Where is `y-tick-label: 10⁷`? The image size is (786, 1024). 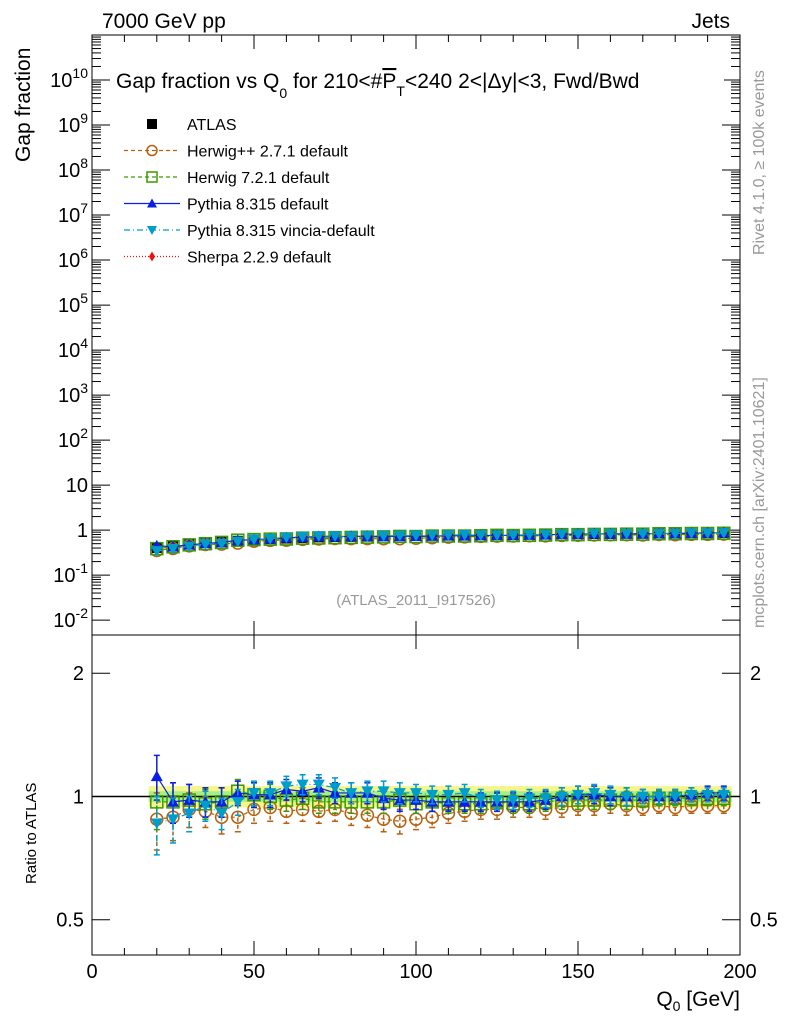
y-tick-label: 10⁷ is located at coordinates (73, 213).